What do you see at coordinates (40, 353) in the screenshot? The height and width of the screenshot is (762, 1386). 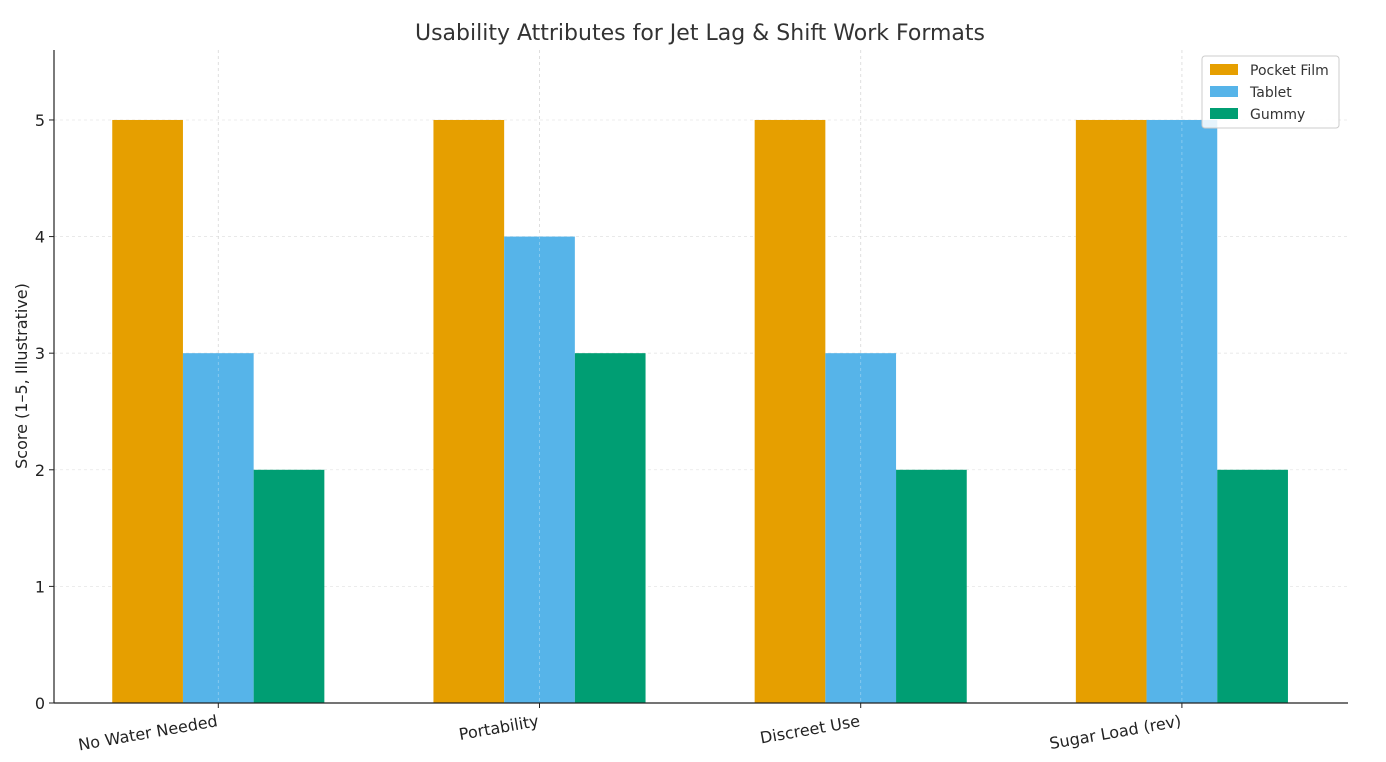 I see `y-tick-label: 3` at bounding box center [40, 353].